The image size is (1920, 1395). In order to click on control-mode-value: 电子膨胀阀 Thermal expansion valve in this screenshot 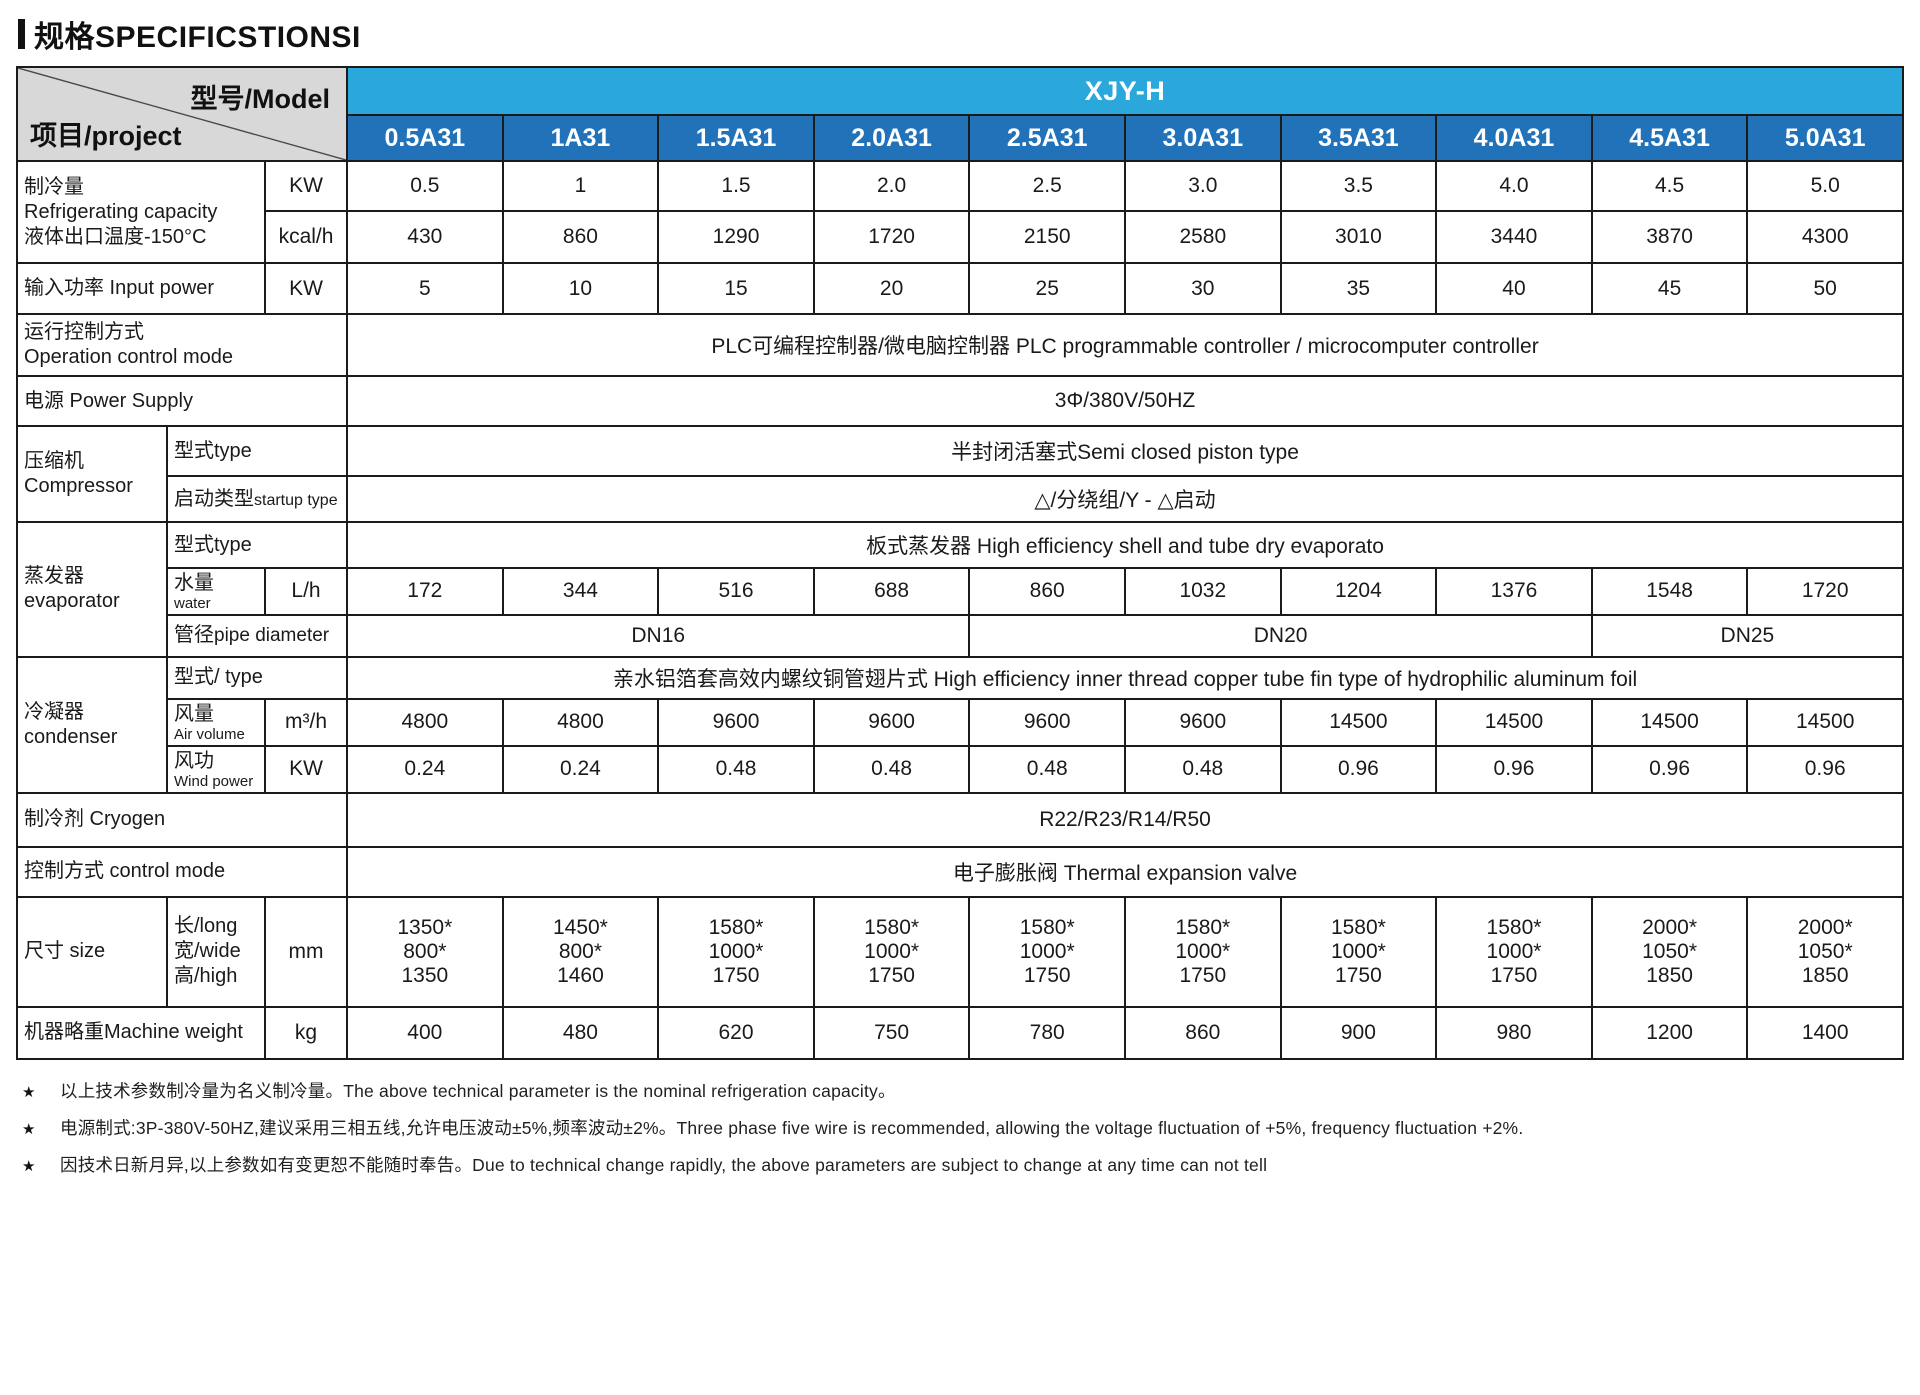, I will do `click(1125, 871)`.